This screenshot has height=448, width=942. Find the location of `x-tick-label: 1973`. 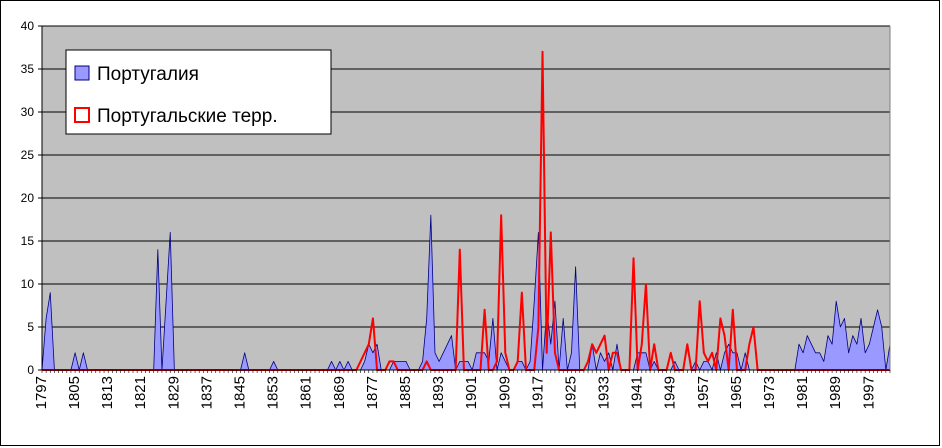

x-tick-label: 1973 is located at coordinates (769, 392).